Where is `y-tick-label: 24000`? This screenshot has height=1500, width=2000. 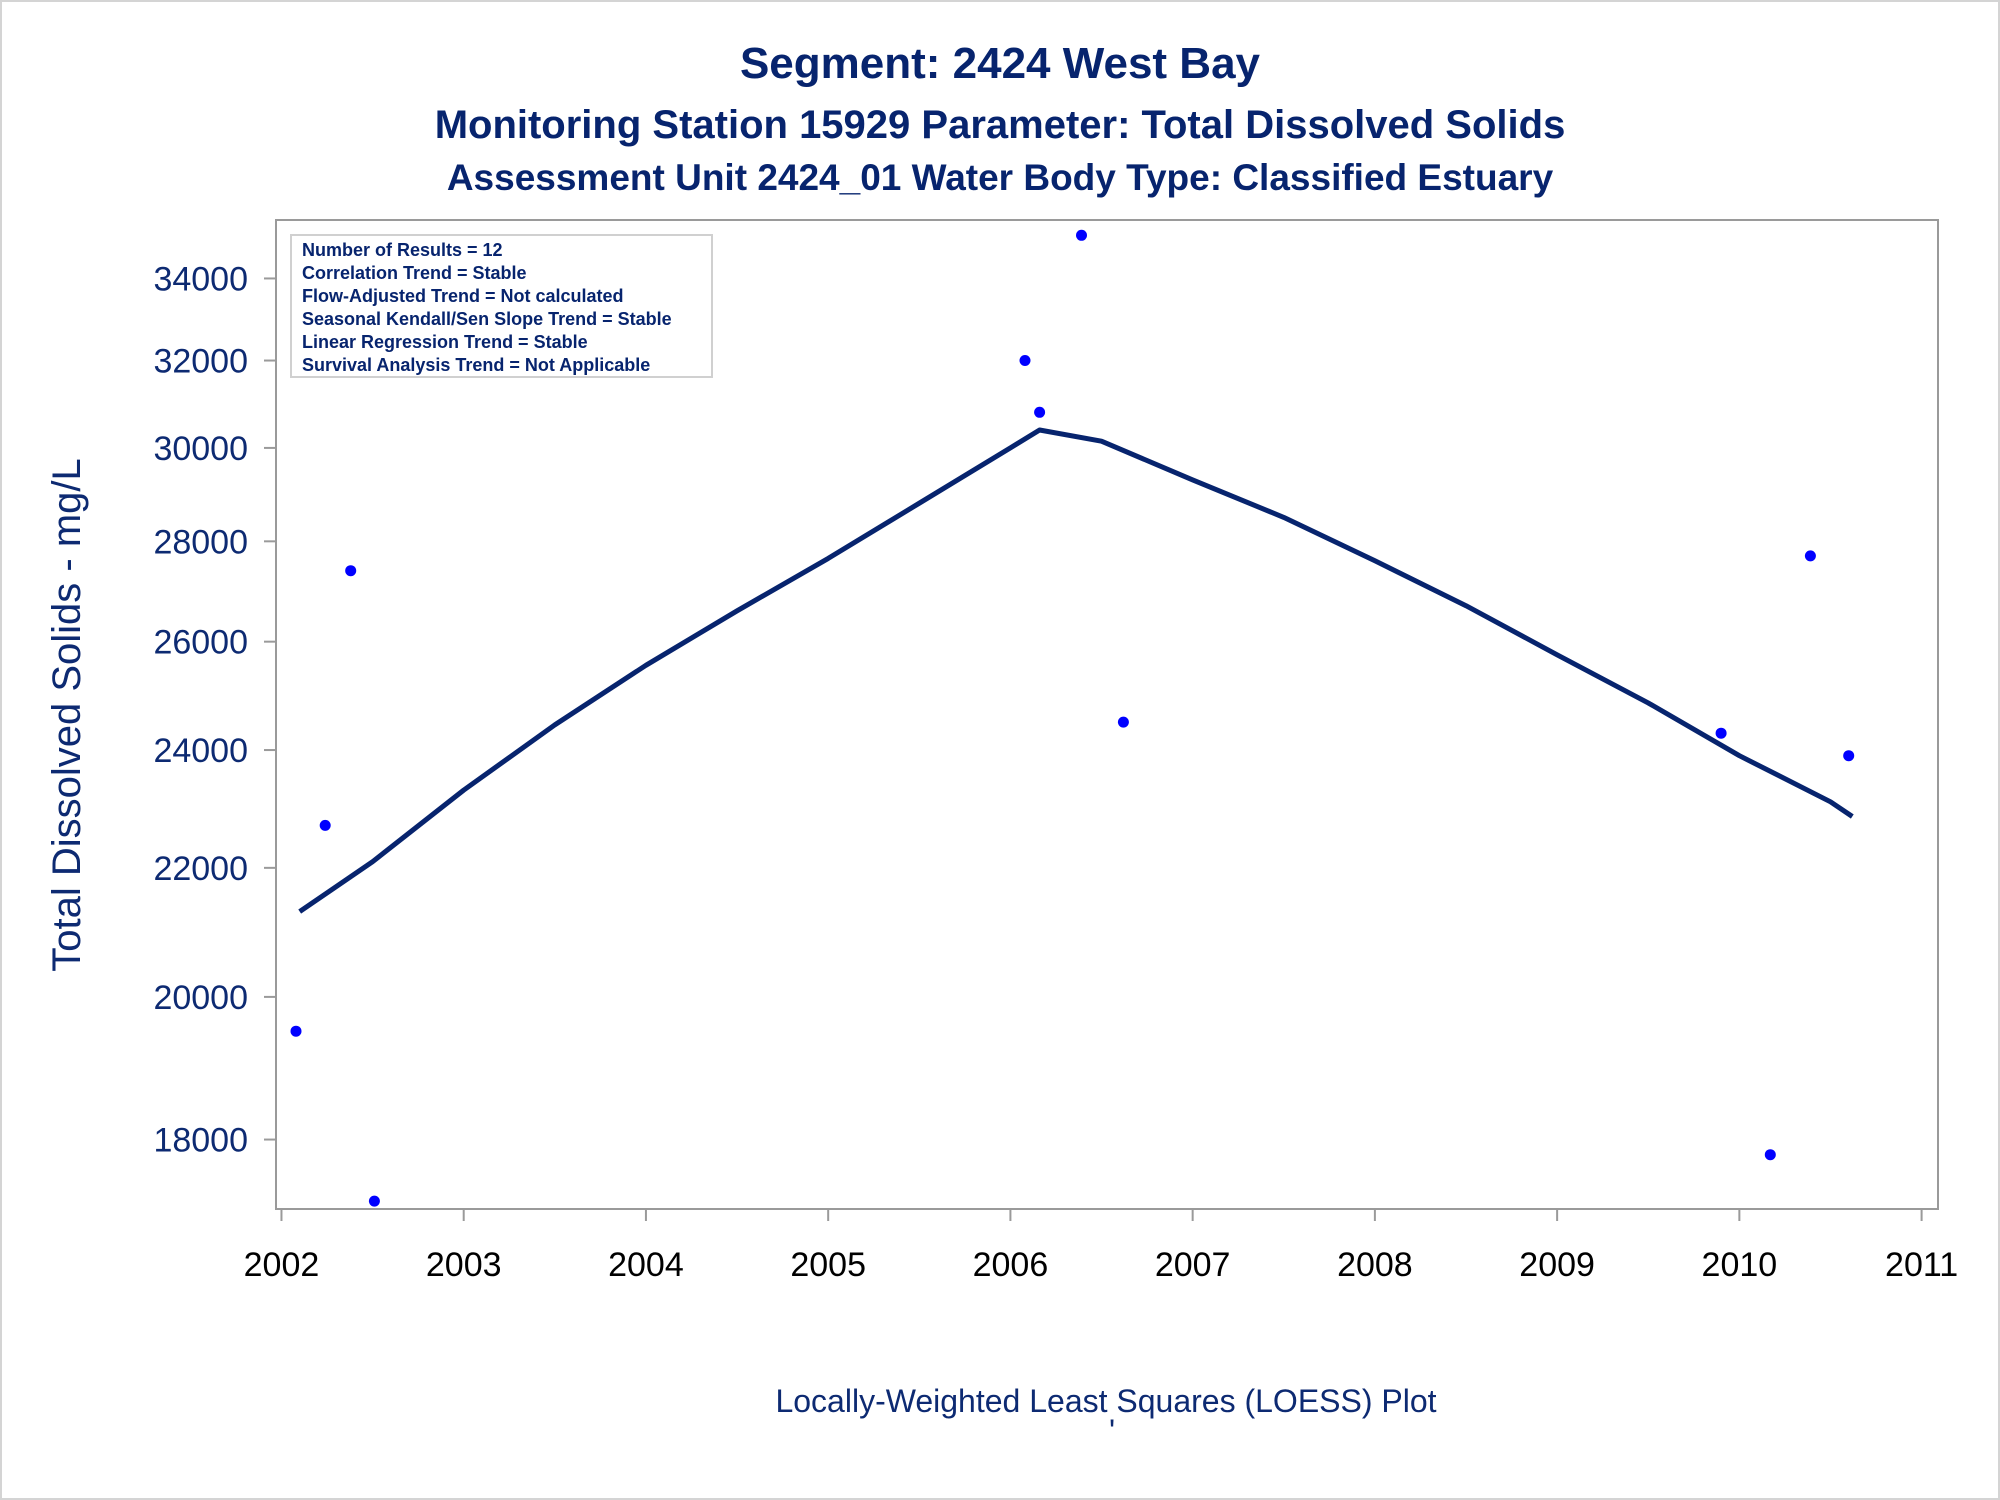 y-tick-label: 24000 is located at coordinates (200, 751).